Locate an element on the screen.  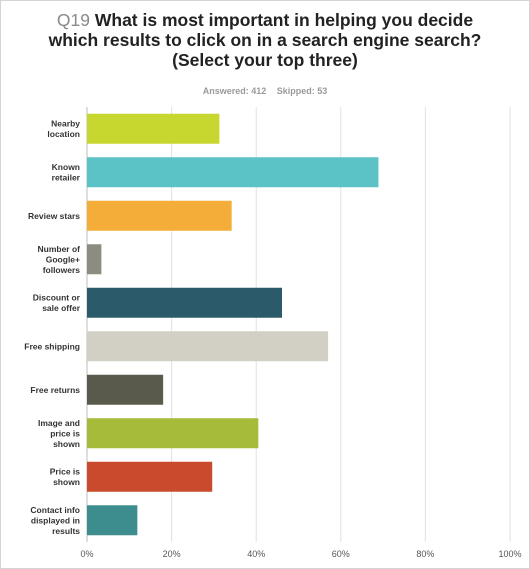
category-label: followers is located at coordinates (62, 270).